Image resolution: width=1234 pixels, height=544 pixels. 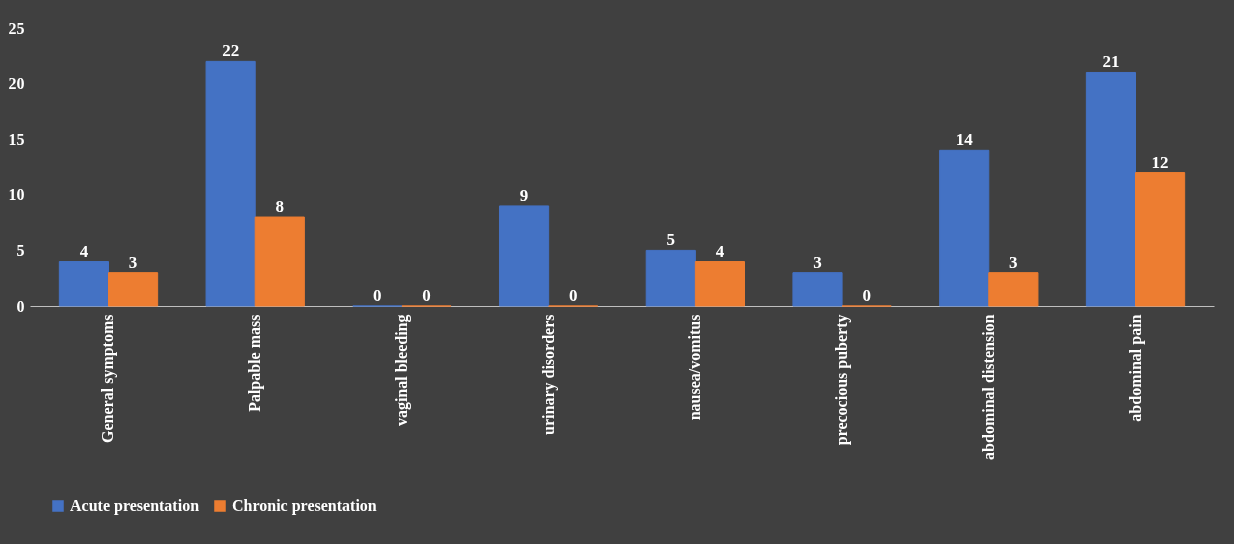 I want to click on data-label: 8, so click(x=280, y=207).